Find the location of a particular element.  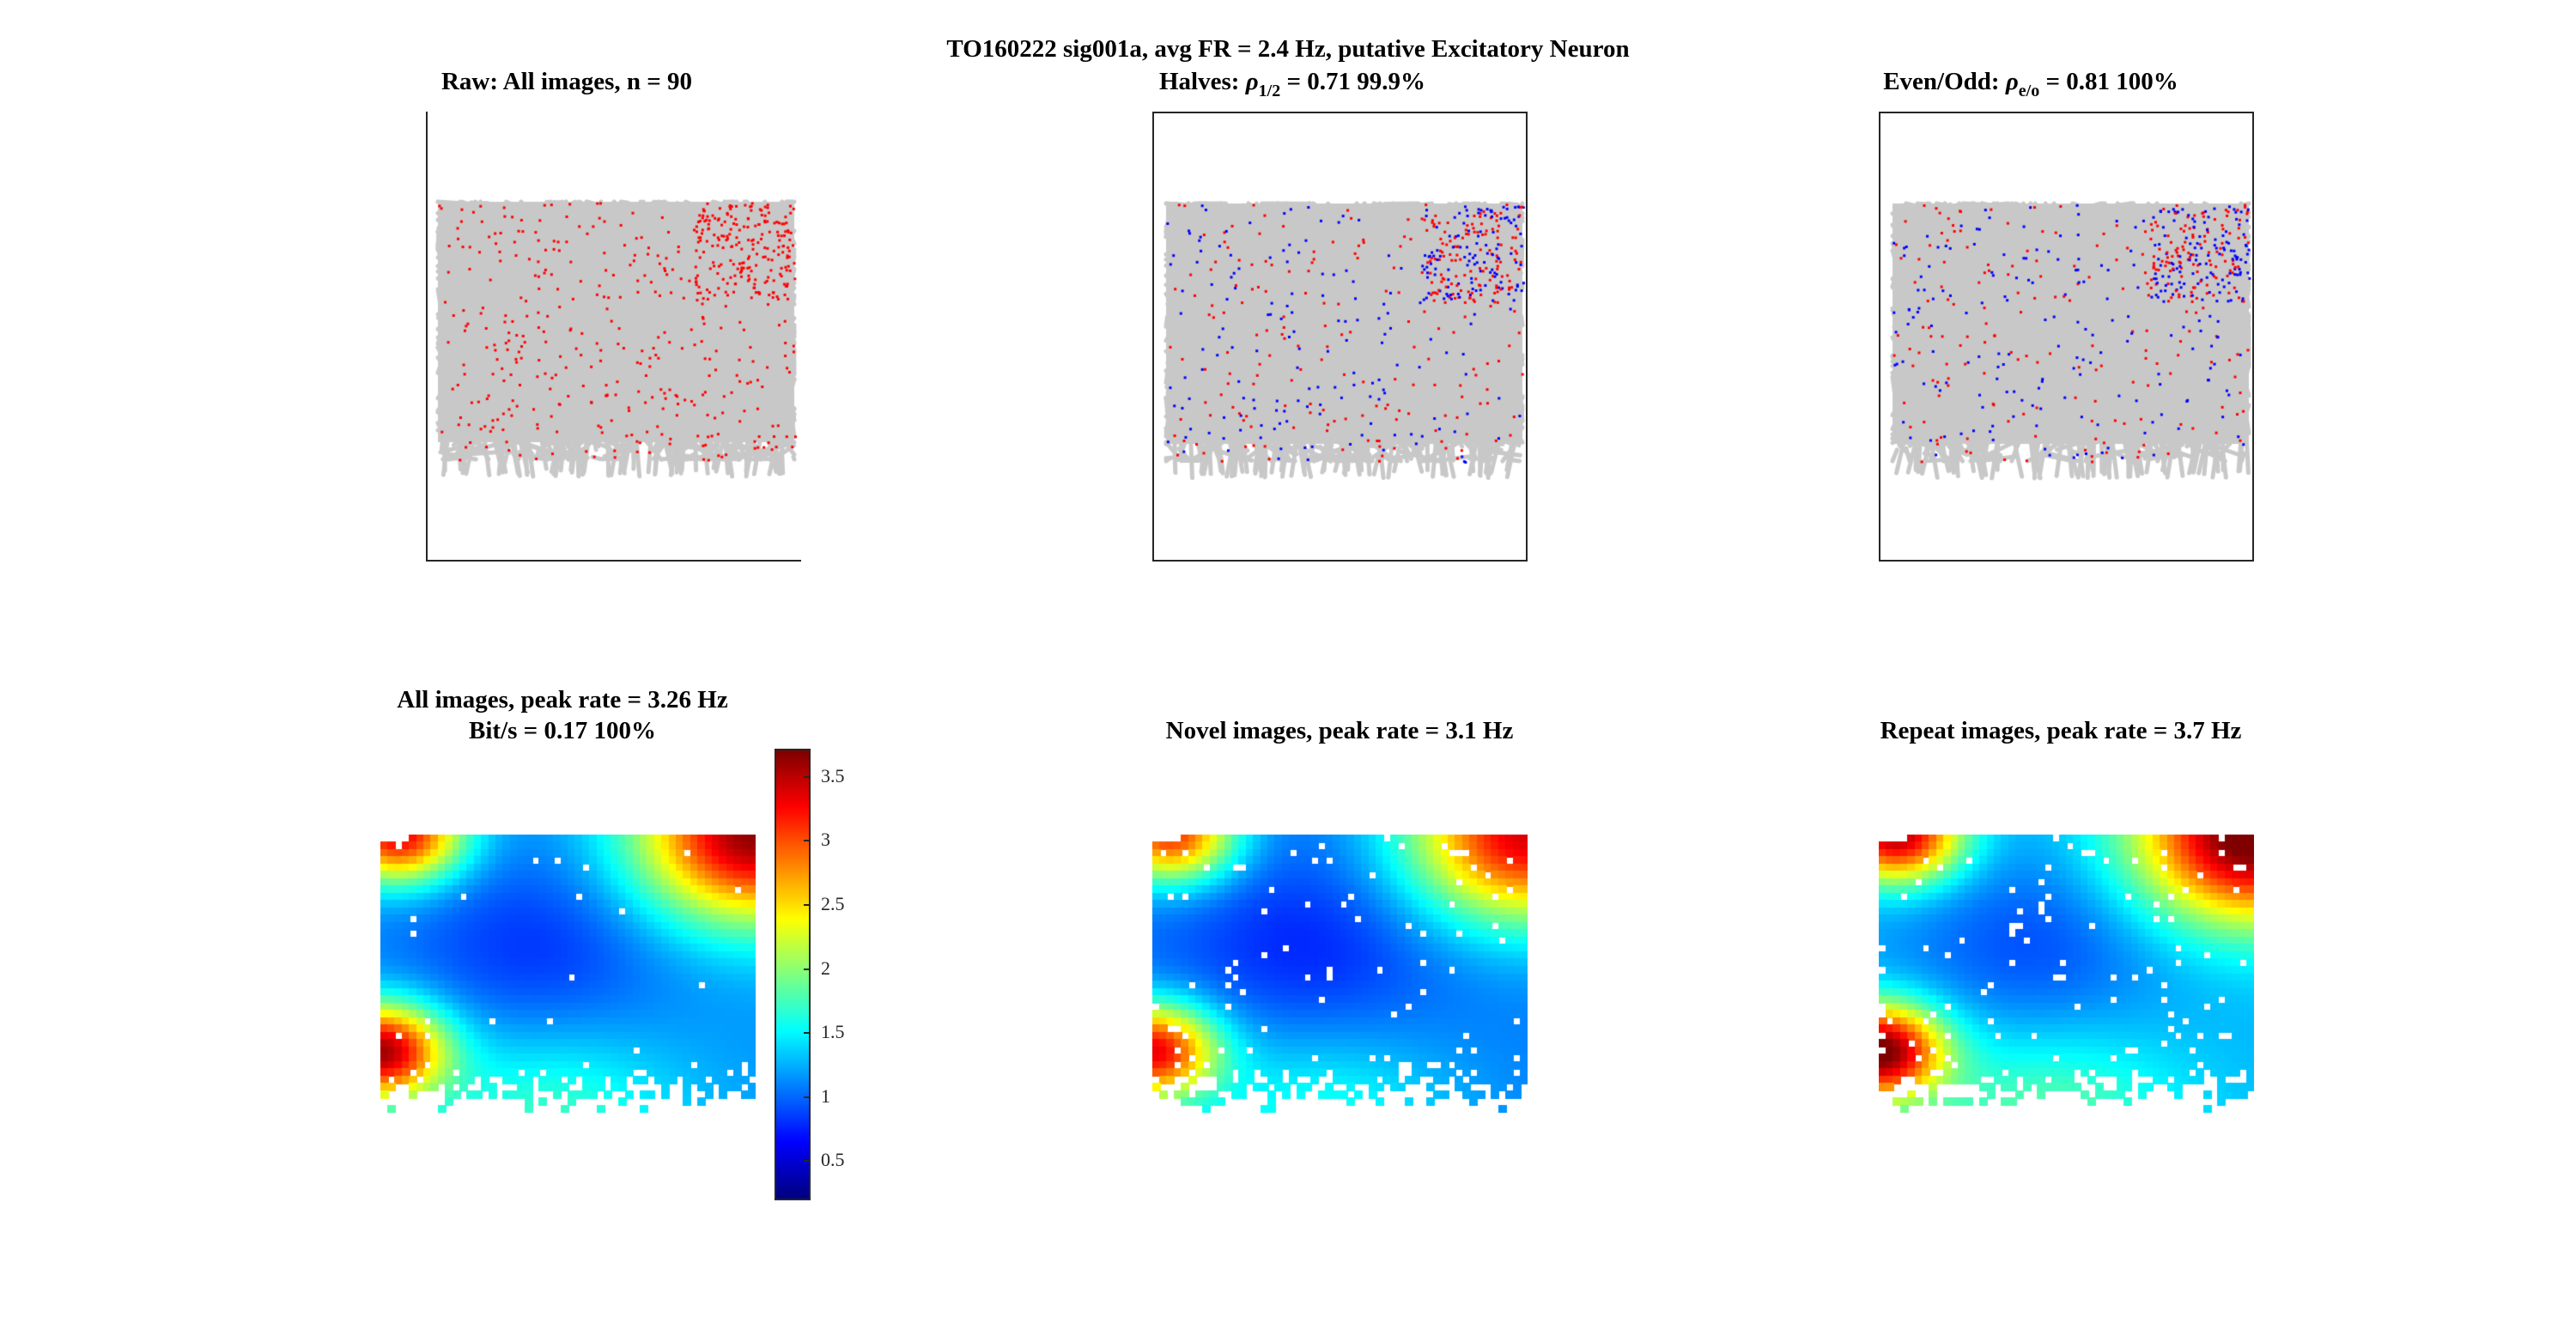

colorbar-gradient is located at coordinates (792, 974).